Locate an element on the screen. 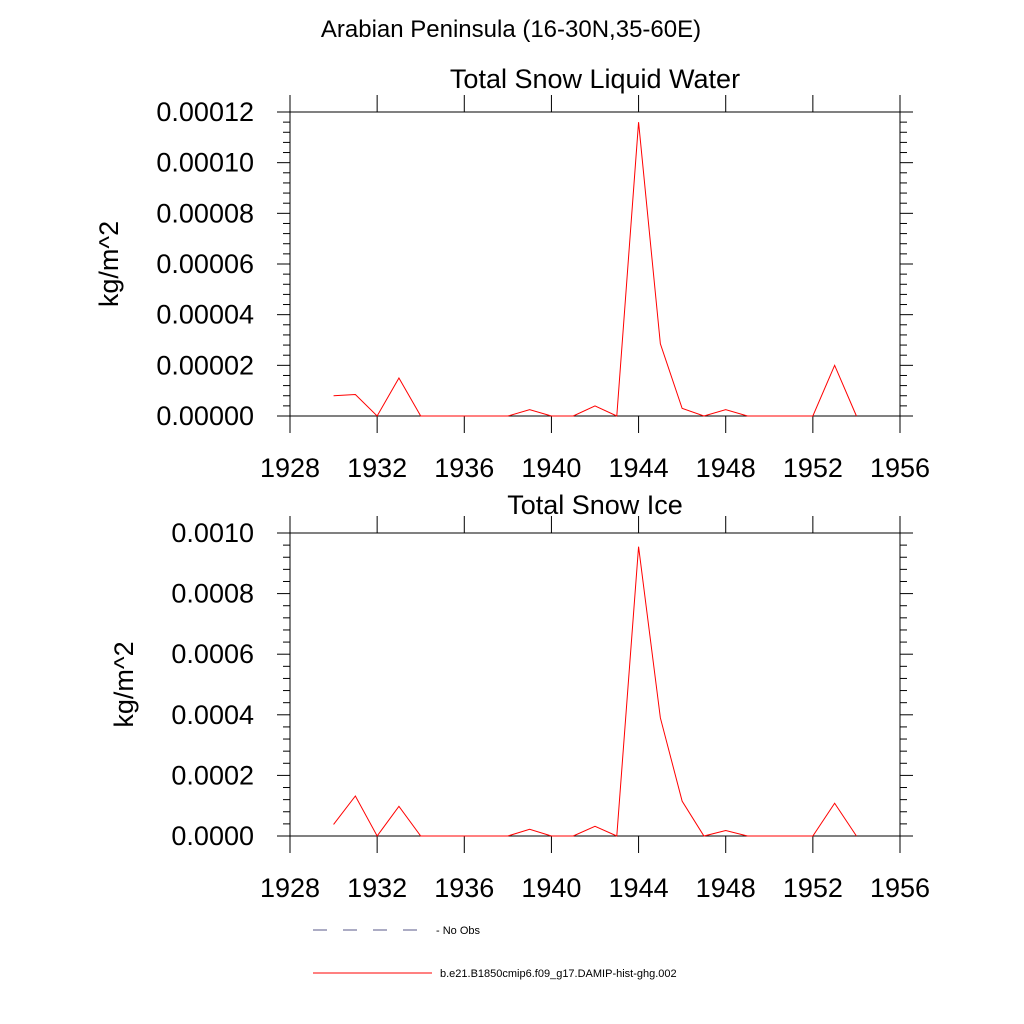  y-tick-label: 0.00008 is located at coordinates (205, 213).